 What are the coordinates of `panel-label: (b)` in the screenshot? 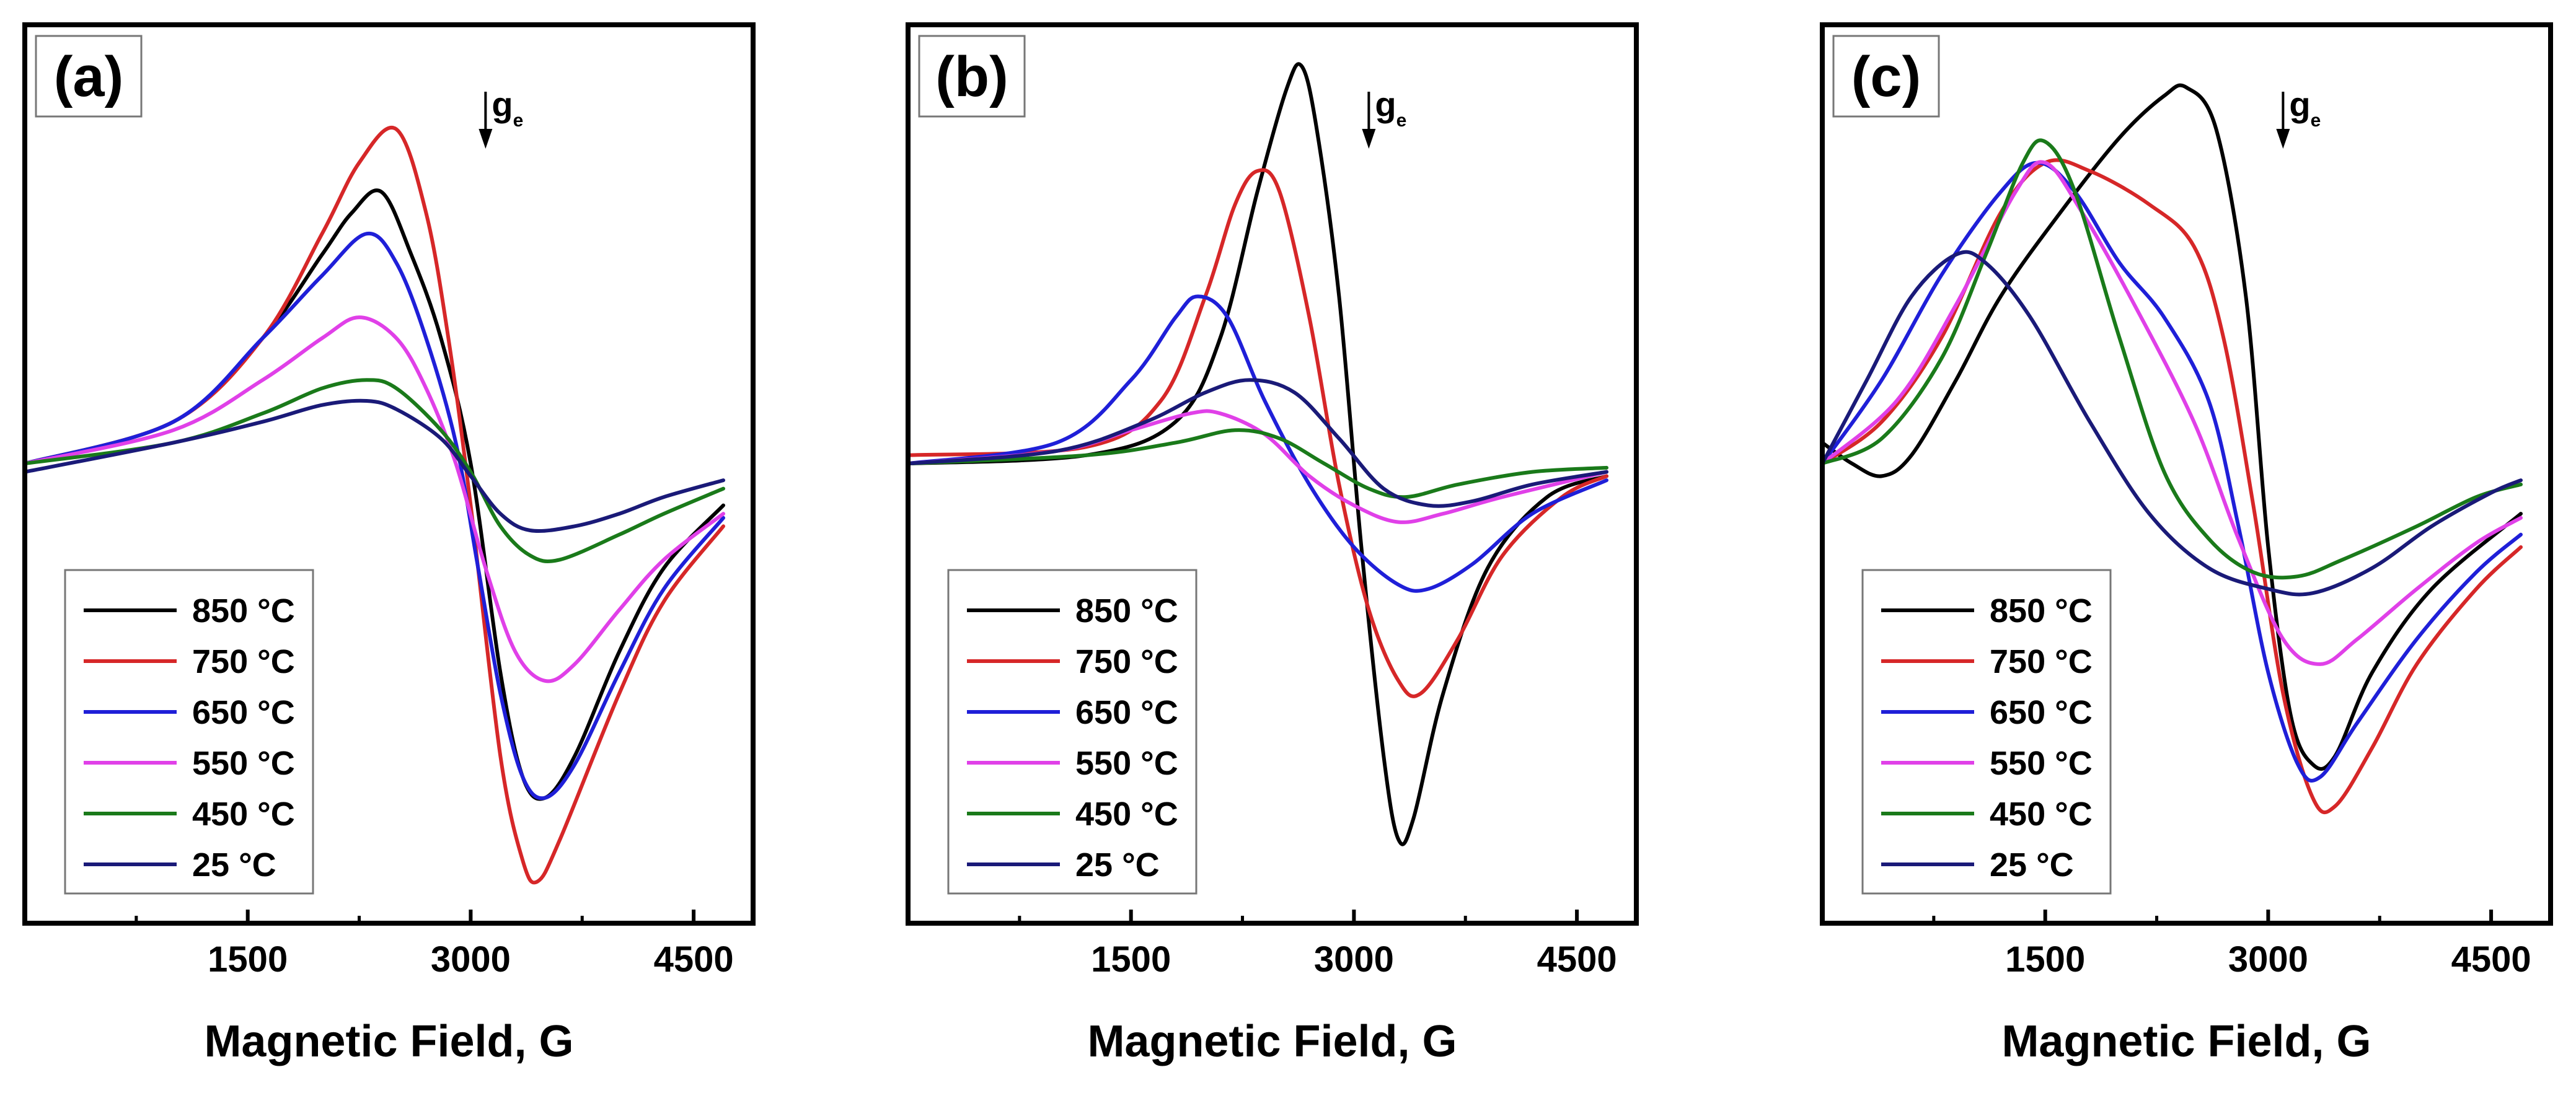 It's located at (971, 76).